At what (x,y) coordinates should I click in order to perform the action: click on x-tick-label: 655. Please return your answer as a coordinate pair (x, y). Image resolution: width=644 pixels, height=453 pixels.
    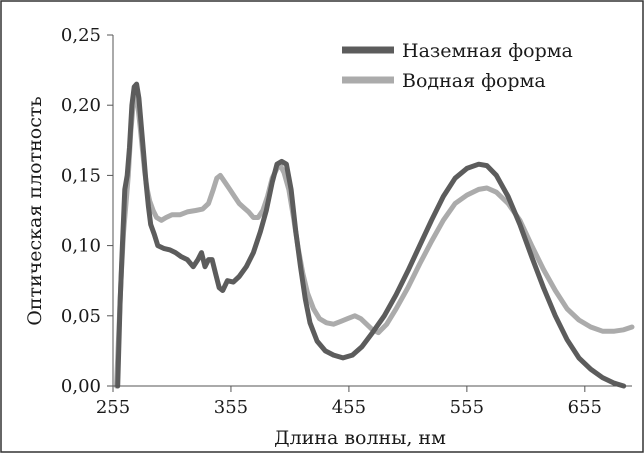
    Looking at the image, I should click on (585, 407).